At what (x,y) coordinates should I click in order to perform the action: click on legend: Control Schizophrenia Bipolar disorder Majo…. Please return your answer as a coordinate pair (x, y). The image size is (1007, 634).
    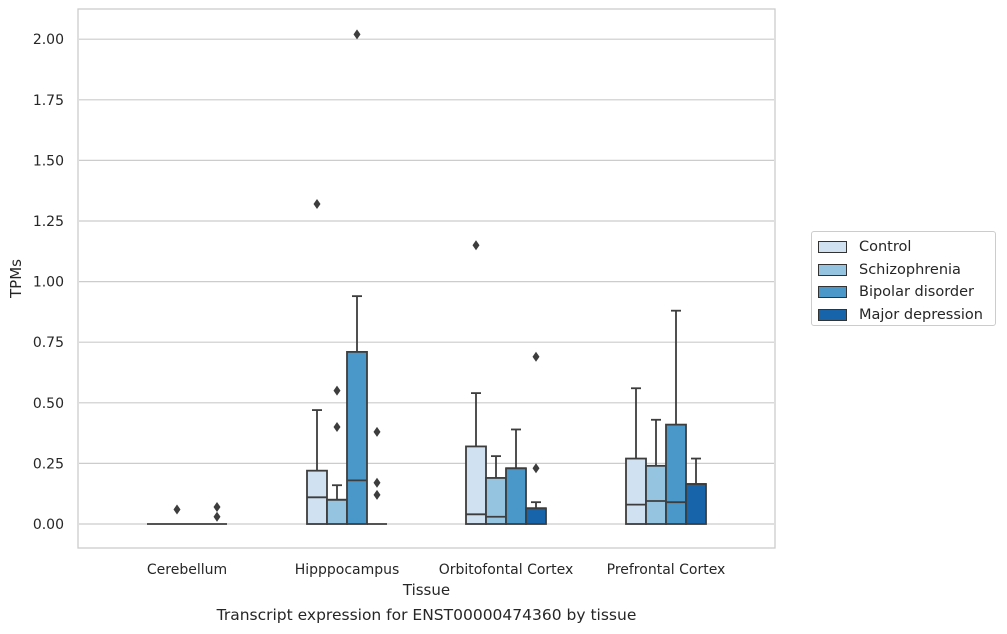
    Looking at the image, I should click on (903, 278).